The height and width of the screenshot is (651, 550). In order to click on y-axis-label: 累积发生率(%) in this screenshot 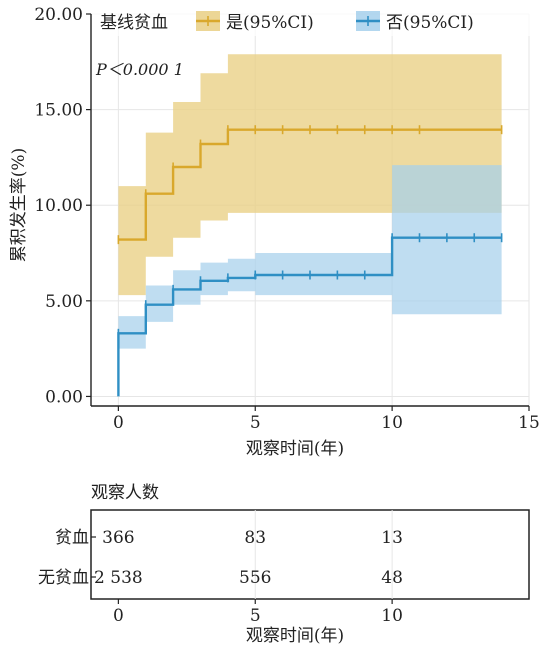, I will do `click(19, 205)`.